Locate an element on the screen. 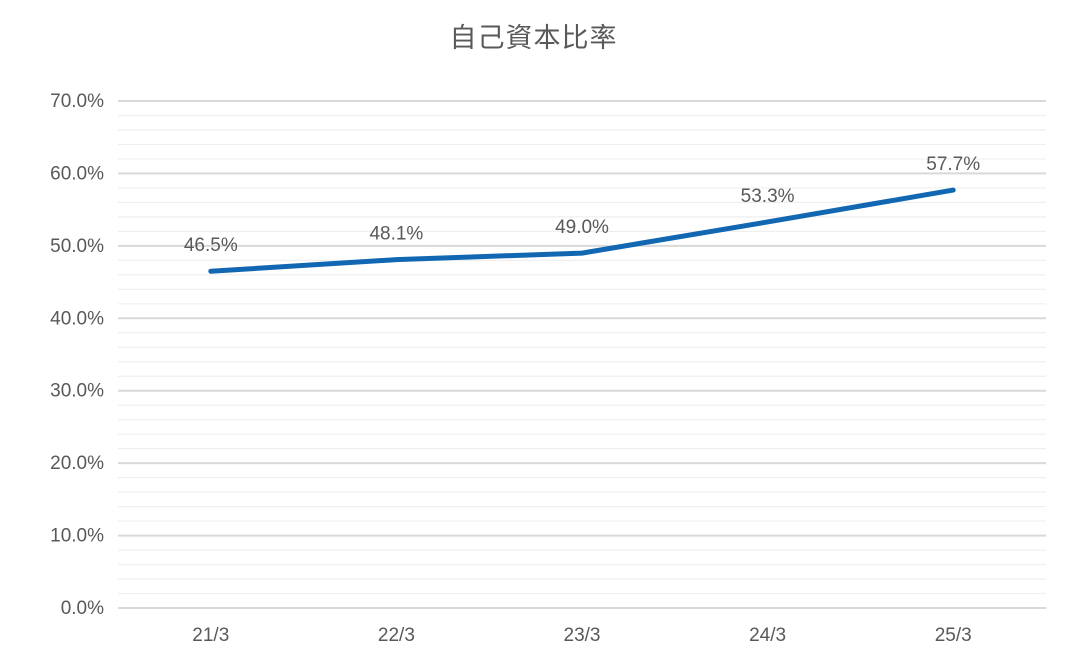 This screenshot has width=1067, height=672. y-axis-tick-label: 70.0% is located at coordinates (77, 101).